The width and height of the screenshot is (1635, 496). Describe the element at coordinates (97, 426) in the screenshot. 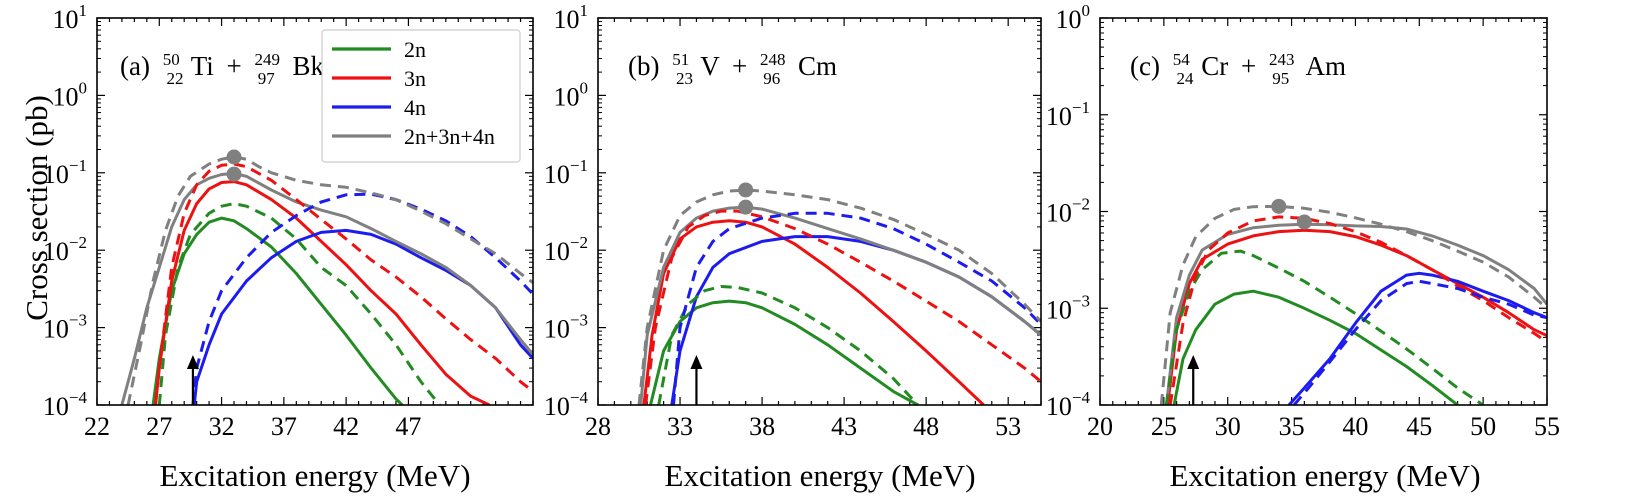

I see `x-tick-label: 22` at that location.